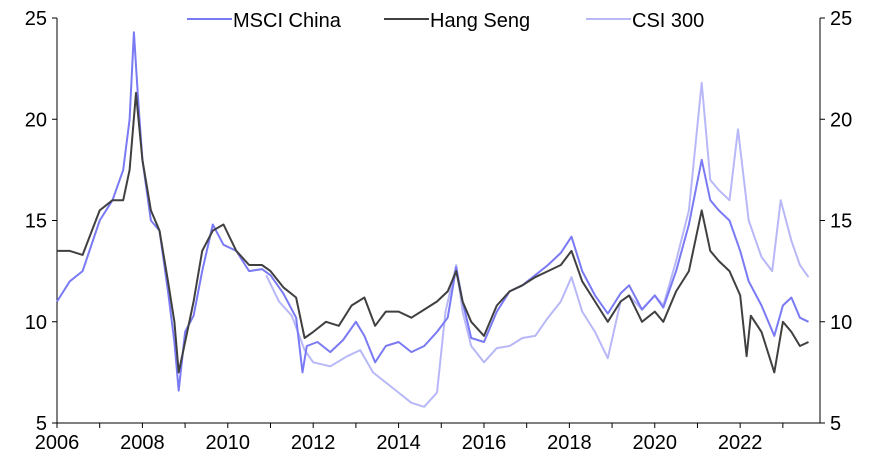 This screenshot has height=467, width=879. What do you see at coordinates (841, 19) in the screenshot?
I see `y-tick-label-right: 25` at bounding box center [841, 19].